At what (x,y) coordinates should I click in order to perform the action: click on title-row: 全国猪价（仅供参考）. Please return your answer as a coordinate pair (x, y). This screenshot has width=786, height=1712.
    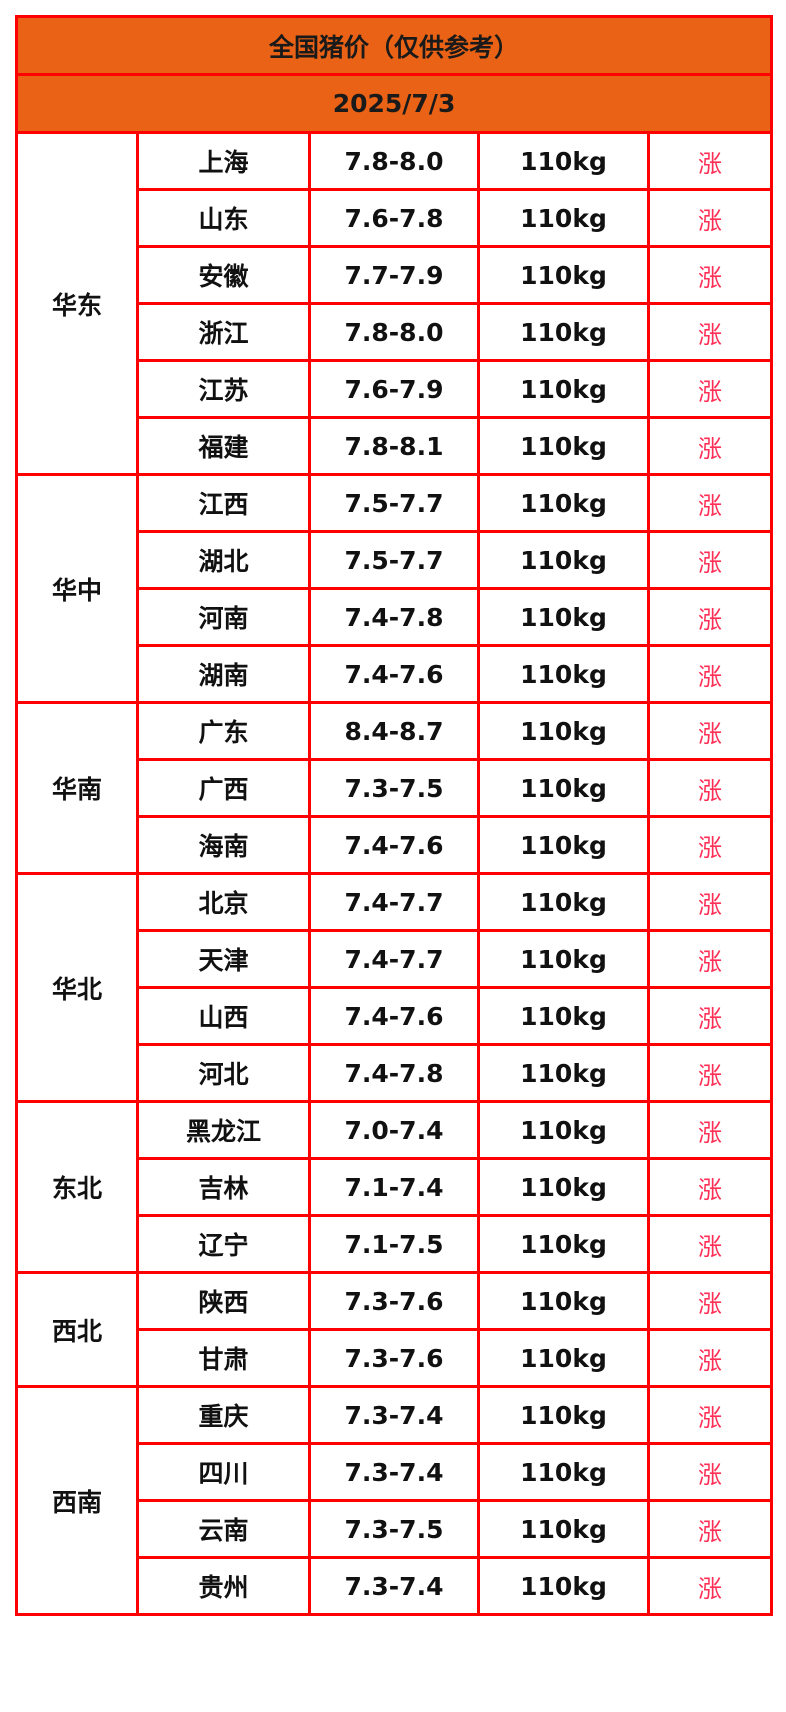
    Looking at the image, I should click on (394, 45).